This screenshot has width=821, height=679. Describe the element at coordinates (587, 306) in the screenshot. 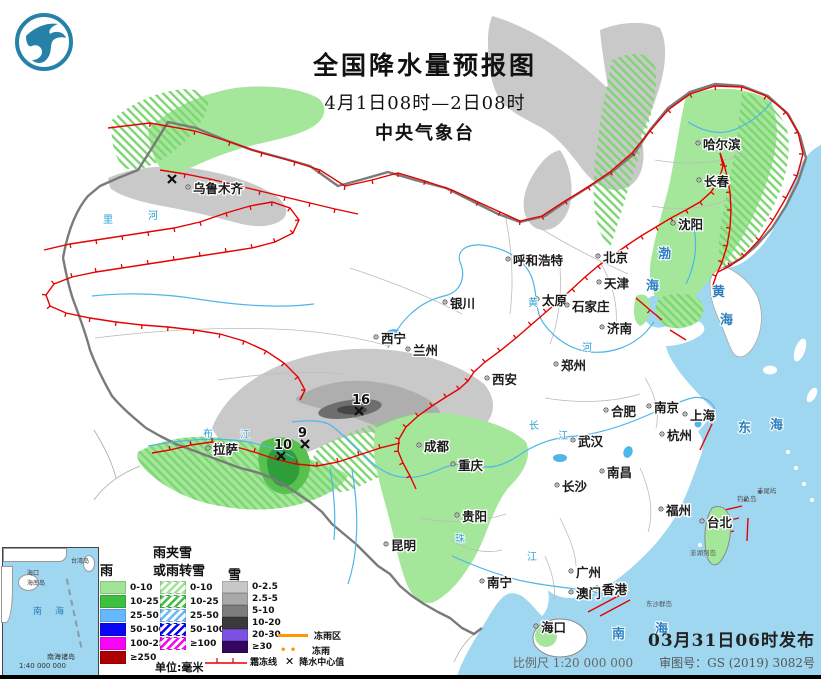

I see `city-marker: 石家庄` at that location.